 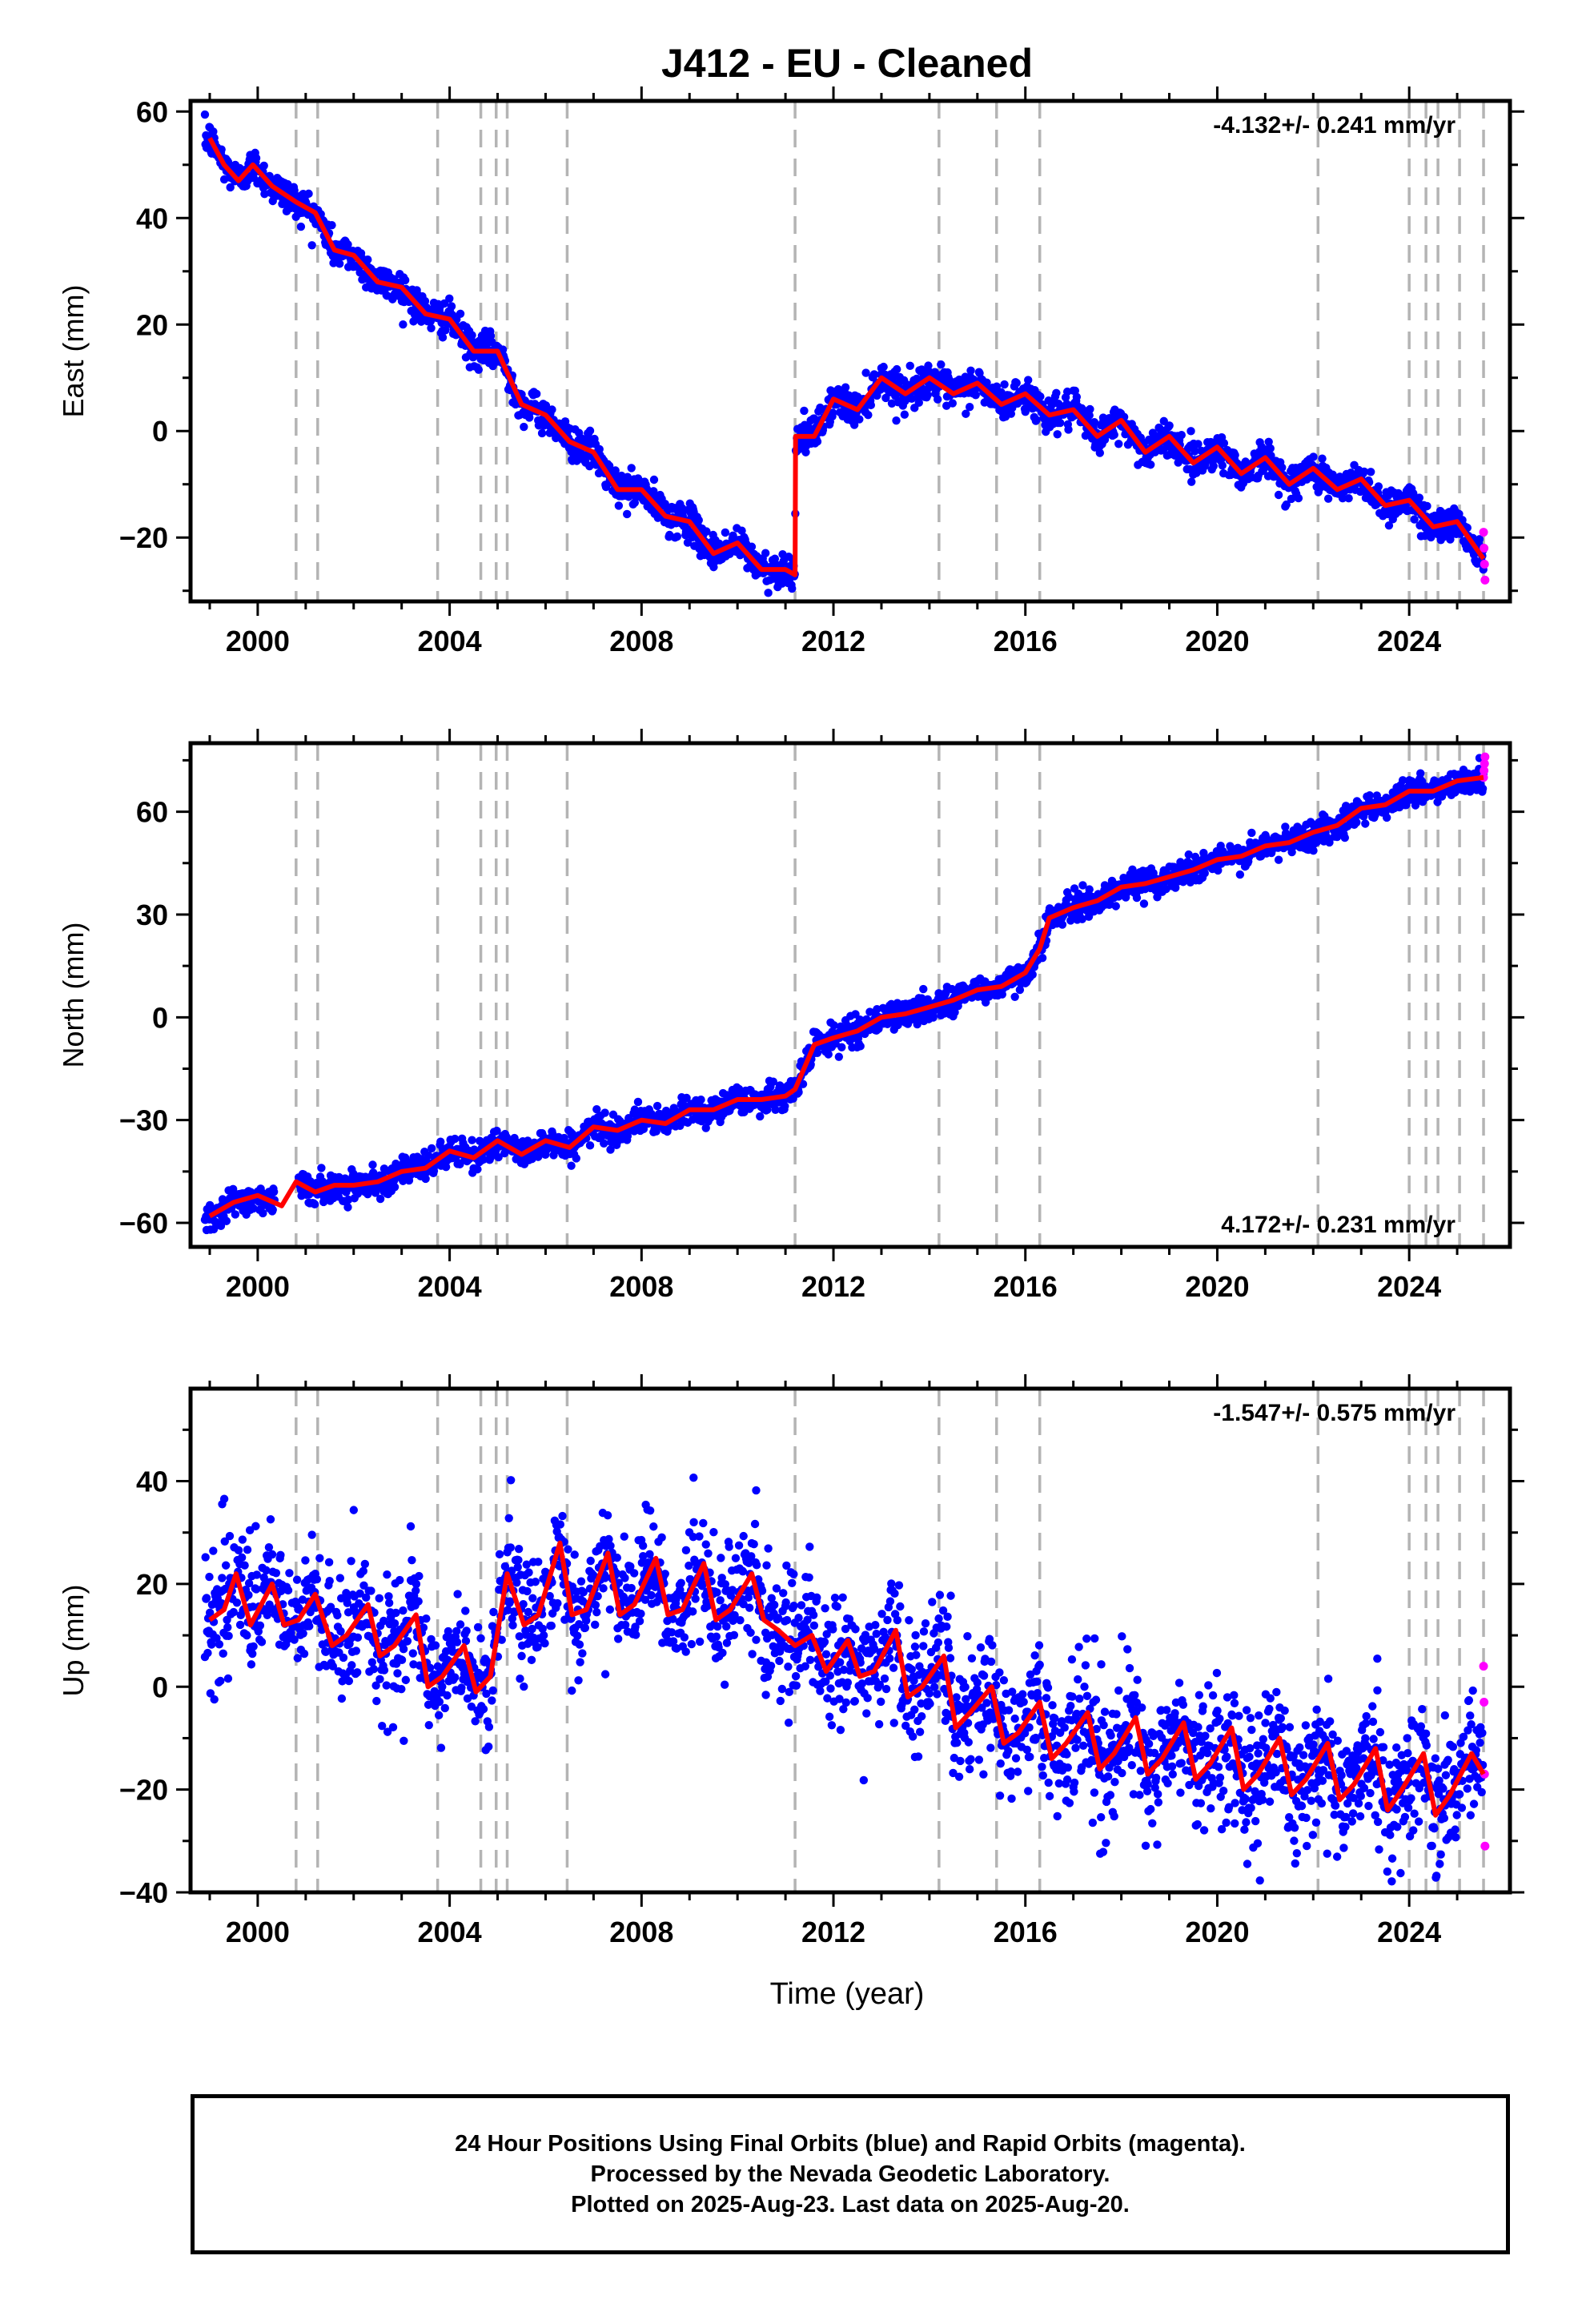 I want to click on x-tick-label: 2020, so click(x=1217, y=641).